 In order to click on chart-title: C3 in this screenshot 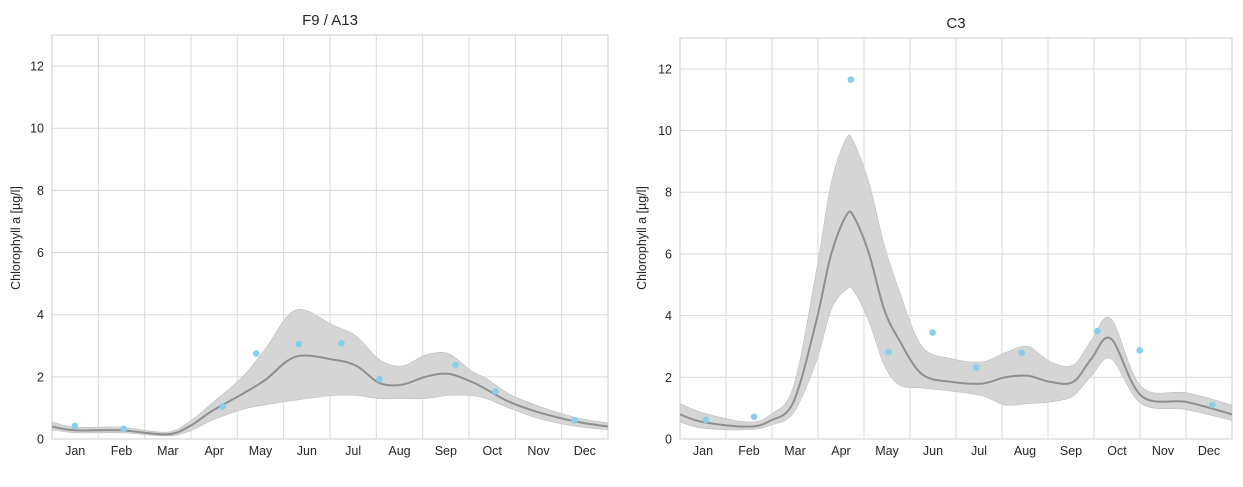, I will do `click(955, 23)`.